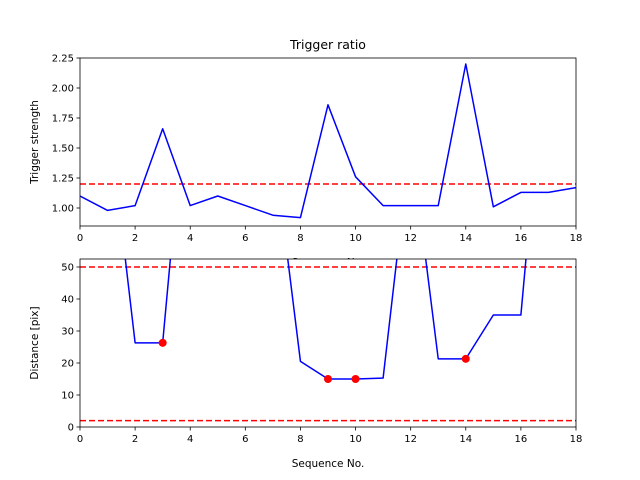  What do you see at coordinates (63, 149) in the screenshot?
I see `y-tick-label: 1.50` at bounding box center [63, 149].